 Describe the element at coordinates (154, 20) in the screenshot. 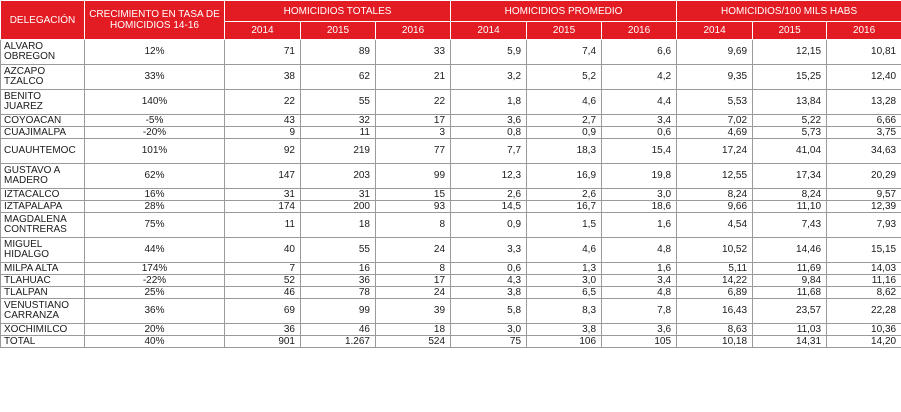

I see `header-crecimiento: CRECIMIENTO EN TASA DE HOMICIDIOS 14-16` at that location.